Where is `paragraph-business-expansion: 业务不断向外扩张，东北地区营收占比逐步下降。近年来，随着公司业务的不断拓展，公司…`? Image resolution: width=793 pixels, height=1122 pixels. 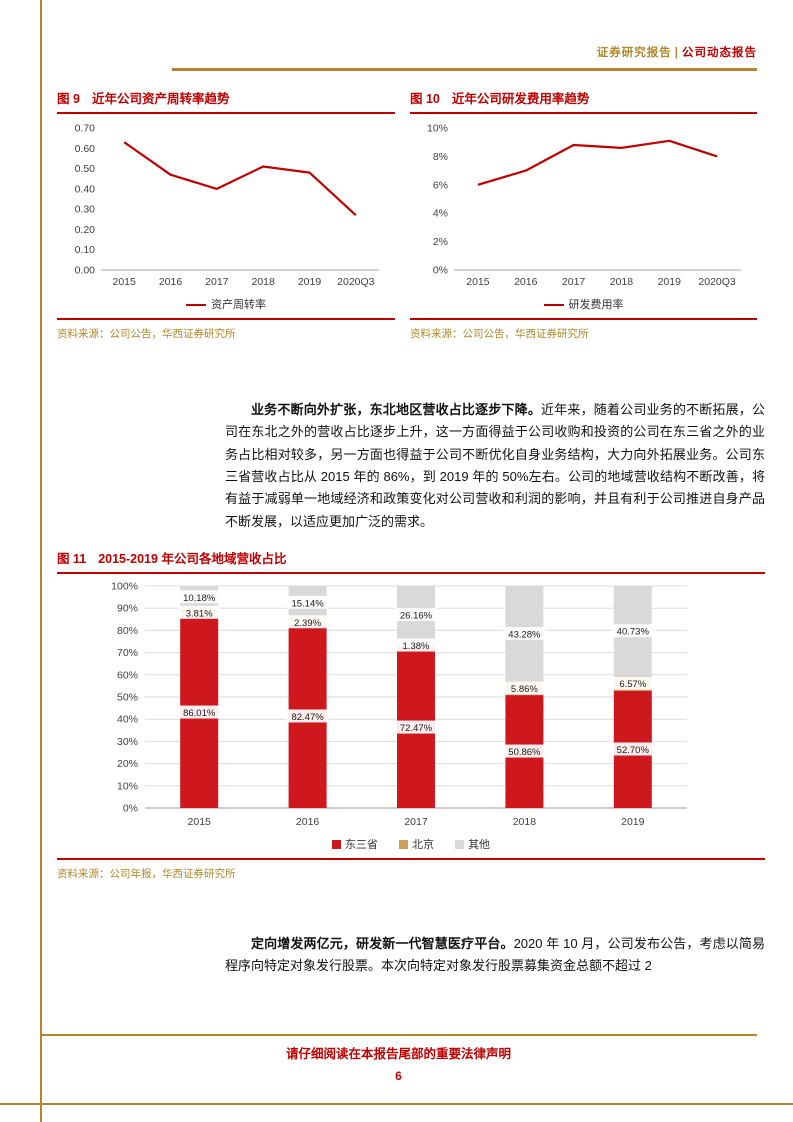
paragraph-business-expansion: 业务不断向外扩张，东北地区营收占比逐步下降。近年来，随着公司业务的不断拓展，公司… is located at coordinates (495, 466).